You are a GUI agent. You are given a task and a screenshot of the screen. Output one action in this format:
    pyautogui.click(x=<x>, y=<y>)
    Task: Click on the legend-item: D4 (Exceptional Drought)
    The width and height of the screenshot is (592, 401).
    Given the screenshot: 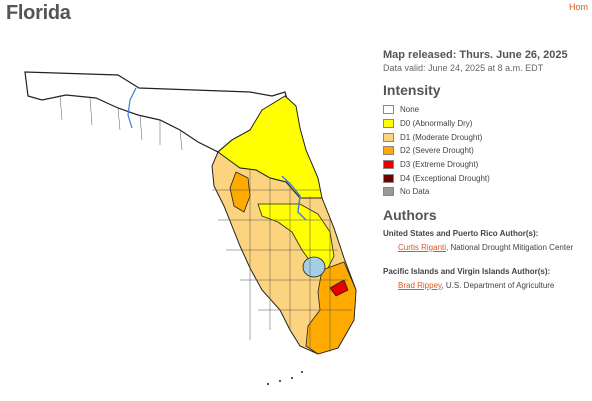 What is the action you would take?
    pyautogui.click(x=486, y=178)
    